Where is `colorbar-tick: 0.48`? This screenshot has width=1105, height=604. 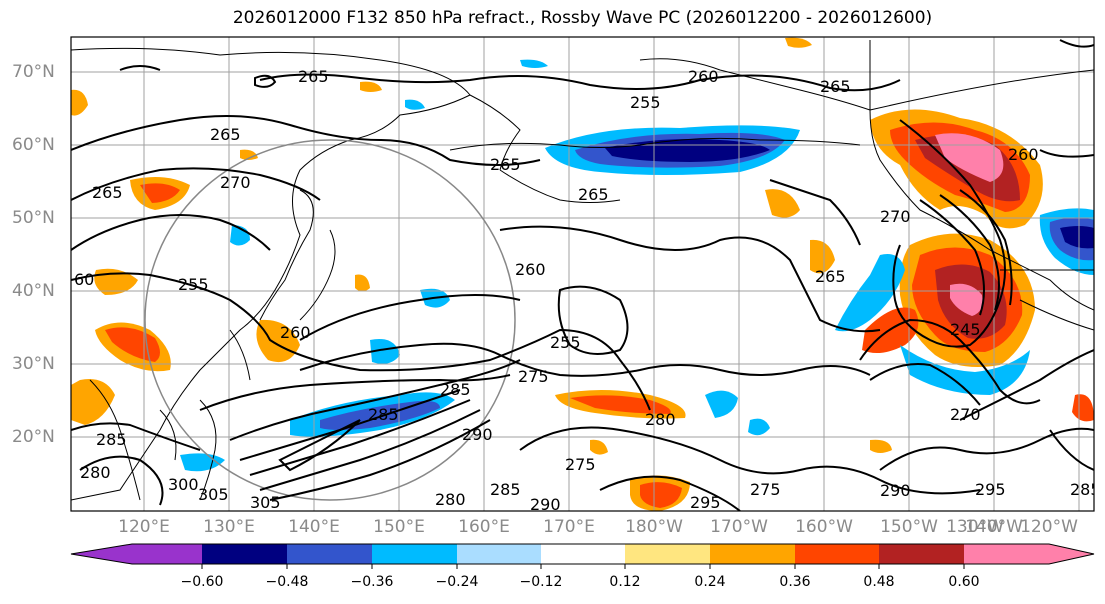
colorbar-tick: 0.48 is located at coordinates (879, 582).